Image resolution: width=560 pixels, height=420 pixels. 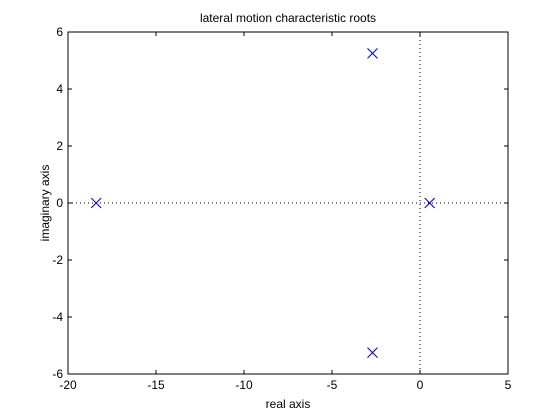 I want to click on y-tick-label: 2, so click(x=59, y=146).